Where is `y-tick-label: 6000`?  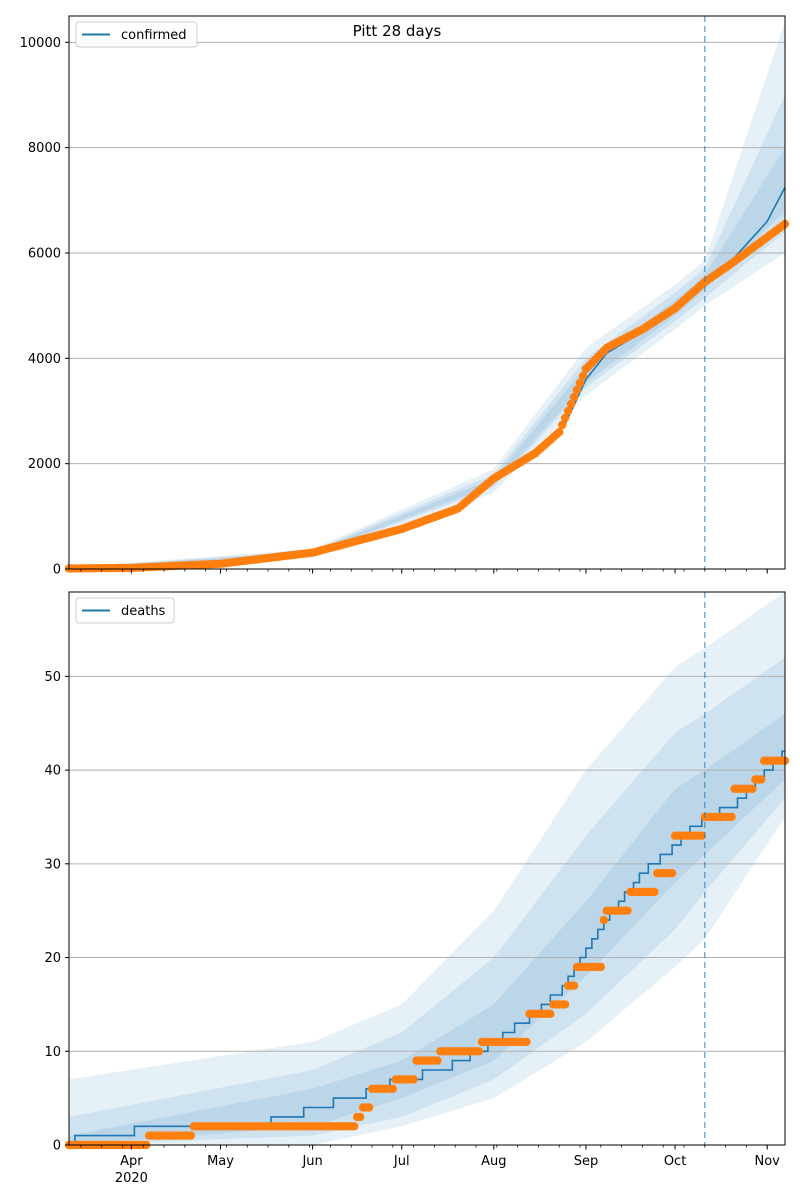 y-tick-label: 6000 is located at coordinates (44, 254).